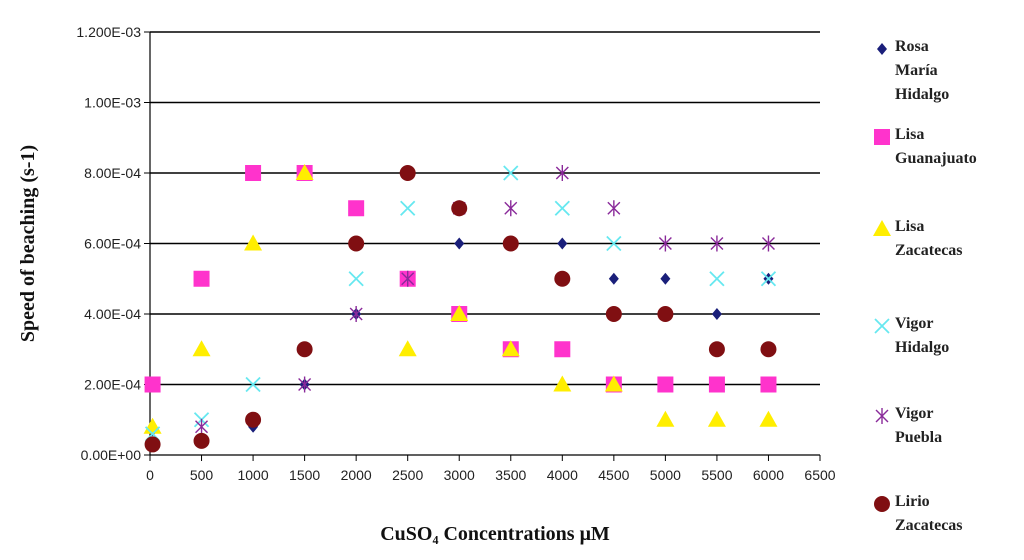 This screenshot has width=1024, height=560. I want to click on y-tick-label: 8.00E-04, so click(112, 173).